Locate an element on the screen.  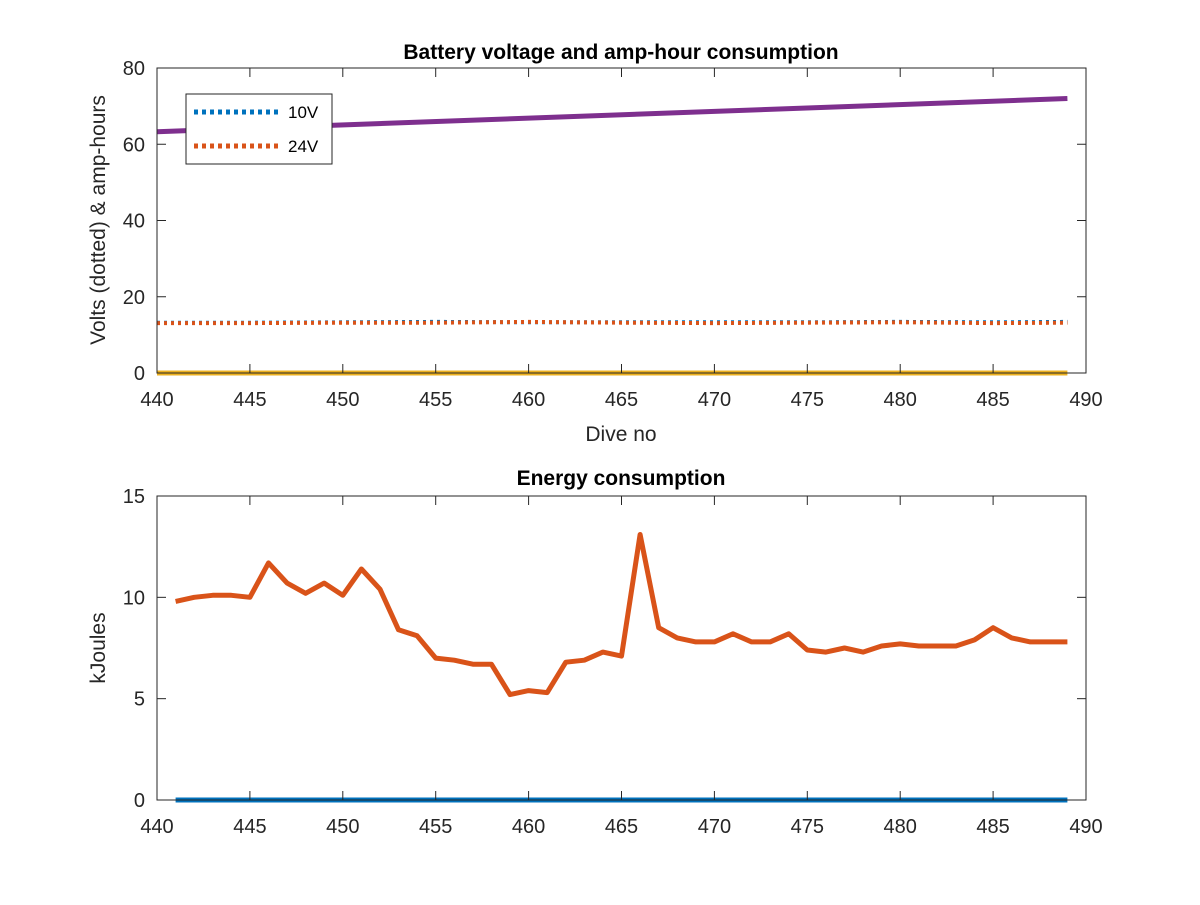
series-line-24v is located at coordinates (612, 322).